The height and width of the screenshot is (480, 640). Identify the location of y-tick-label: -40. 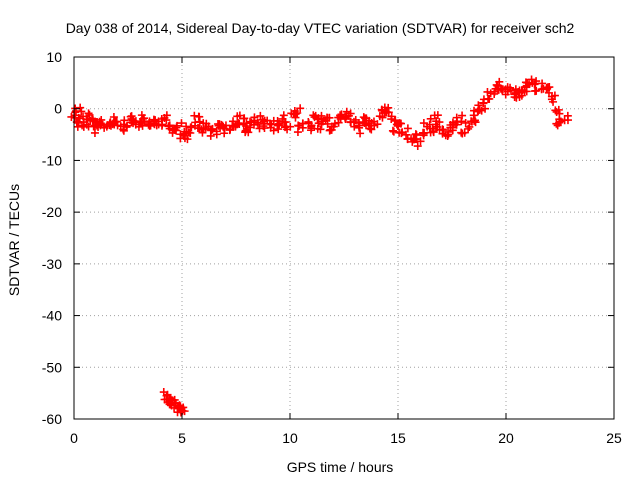
(52, 316).